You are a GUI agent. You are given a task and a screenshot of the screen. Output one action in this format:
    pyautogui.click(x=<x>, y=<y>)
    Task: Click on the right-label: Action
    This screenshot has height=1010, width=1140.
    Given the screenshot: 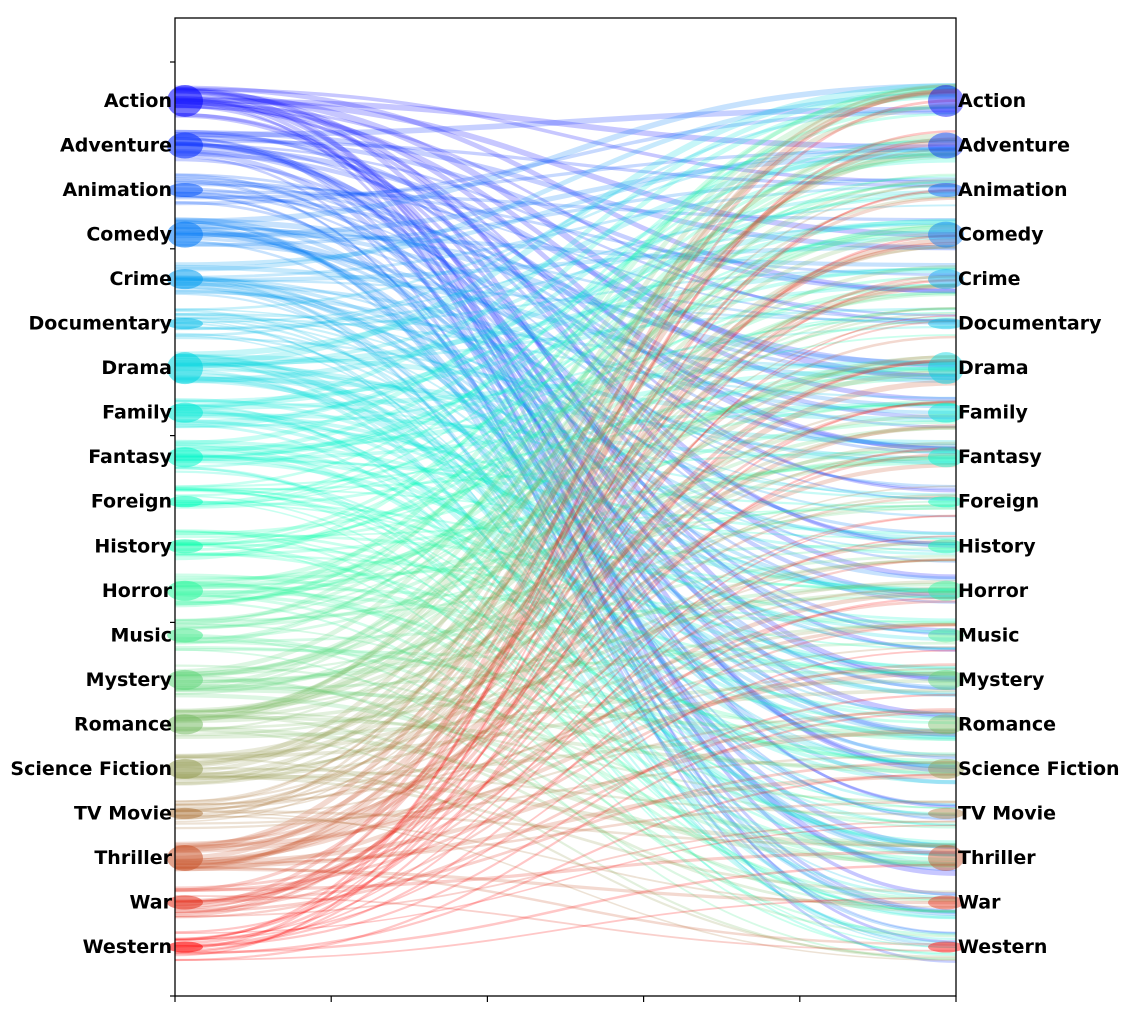 What is the action you would take?
    pyautogui.click(x=992, y=101)
    